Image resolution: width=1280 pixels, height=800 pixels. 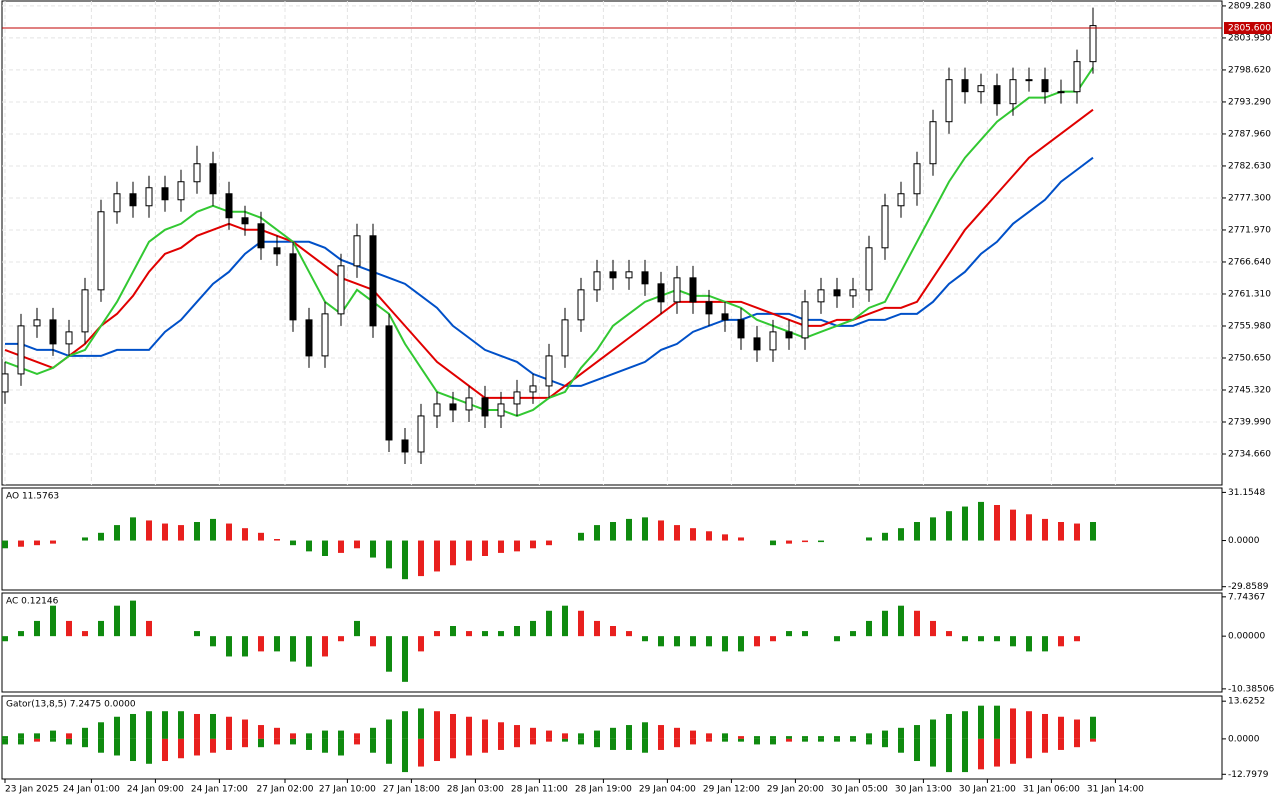 I want to click on panel-frame, so click(x=612, y=539).